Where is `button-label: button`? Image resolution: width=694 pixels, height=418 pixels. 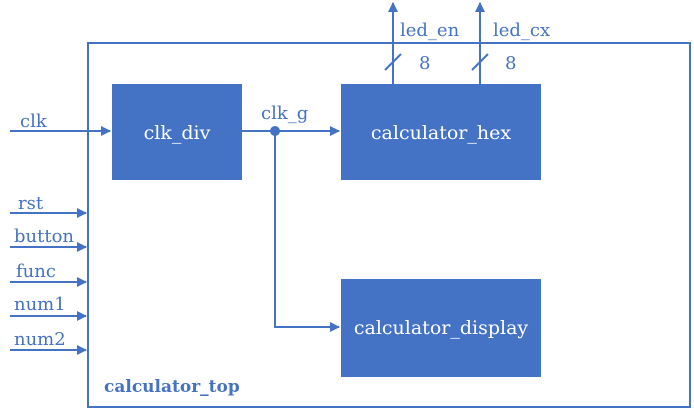 button-label: button is located at coordinates (44, 236).